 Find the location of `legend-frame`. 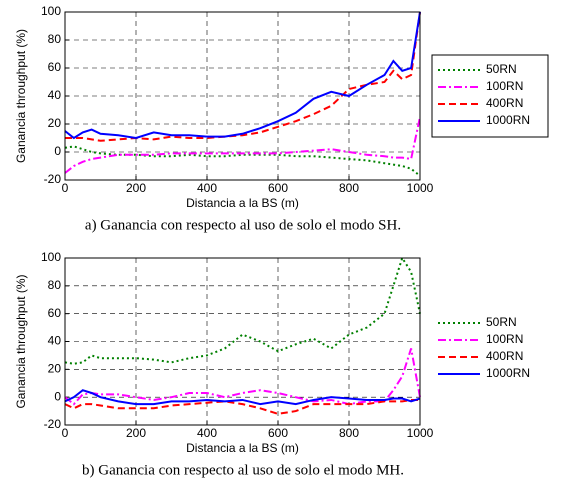

legend-frame is located at coordinates (490, 96).